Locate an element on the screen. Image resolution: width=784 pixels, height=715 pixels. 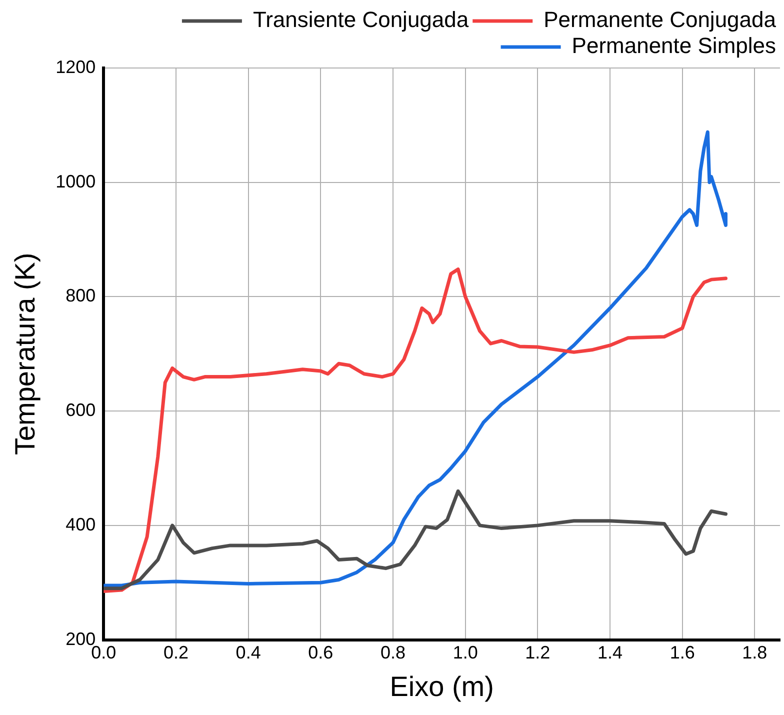
legend-label: Permanente Simples is located at coordinates (674, 45).